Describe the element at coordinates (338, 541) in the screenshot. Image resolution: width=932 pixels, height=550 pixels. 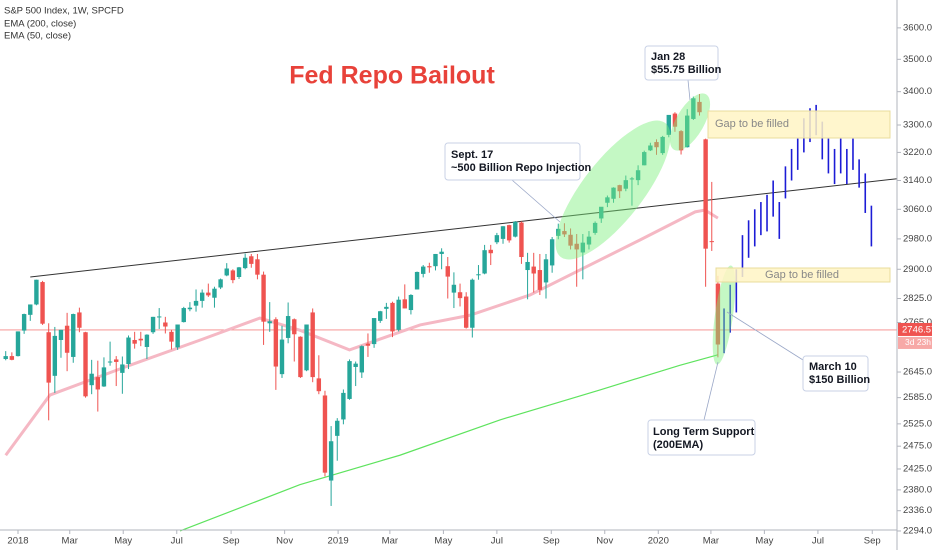
I see `x-tick-label: 2019` at that location.